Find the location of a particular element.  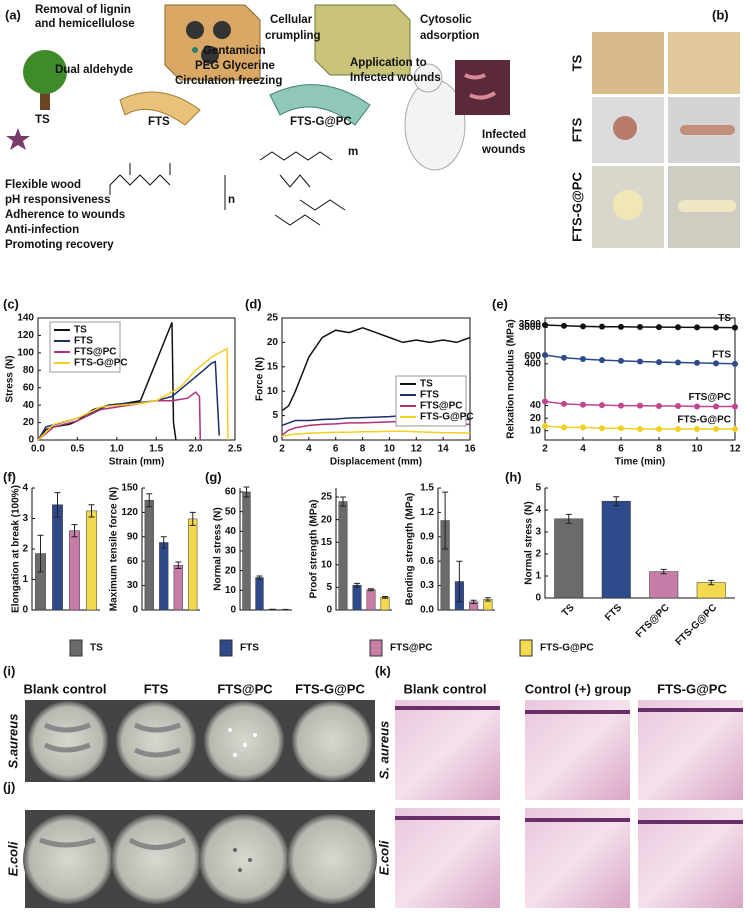

x-tick-label: 14 is located at coordinates (444, 449).